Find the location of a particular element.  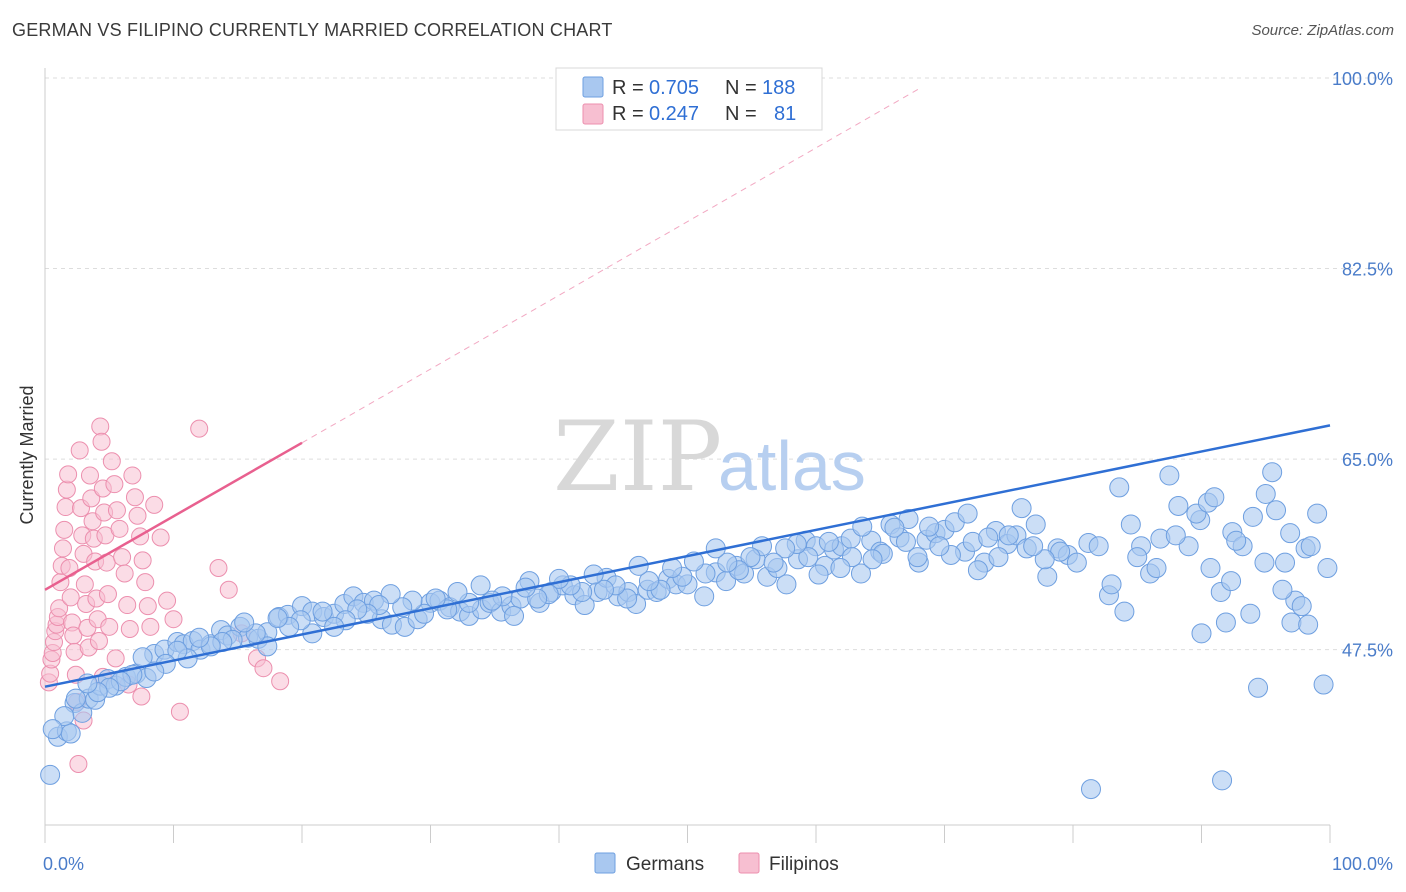

germans-n-value: 188 is located at coordinates (778, 88).